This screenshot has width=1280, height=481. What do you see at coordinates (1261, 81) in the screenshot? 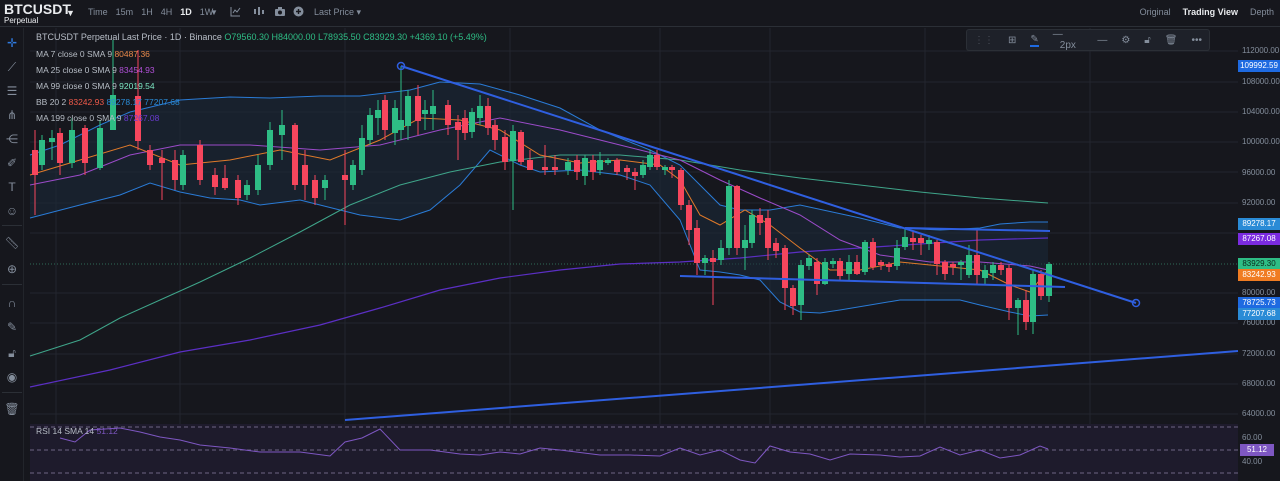
I see `axis-tick: 108000.00` at bounding box center [1261, 81].